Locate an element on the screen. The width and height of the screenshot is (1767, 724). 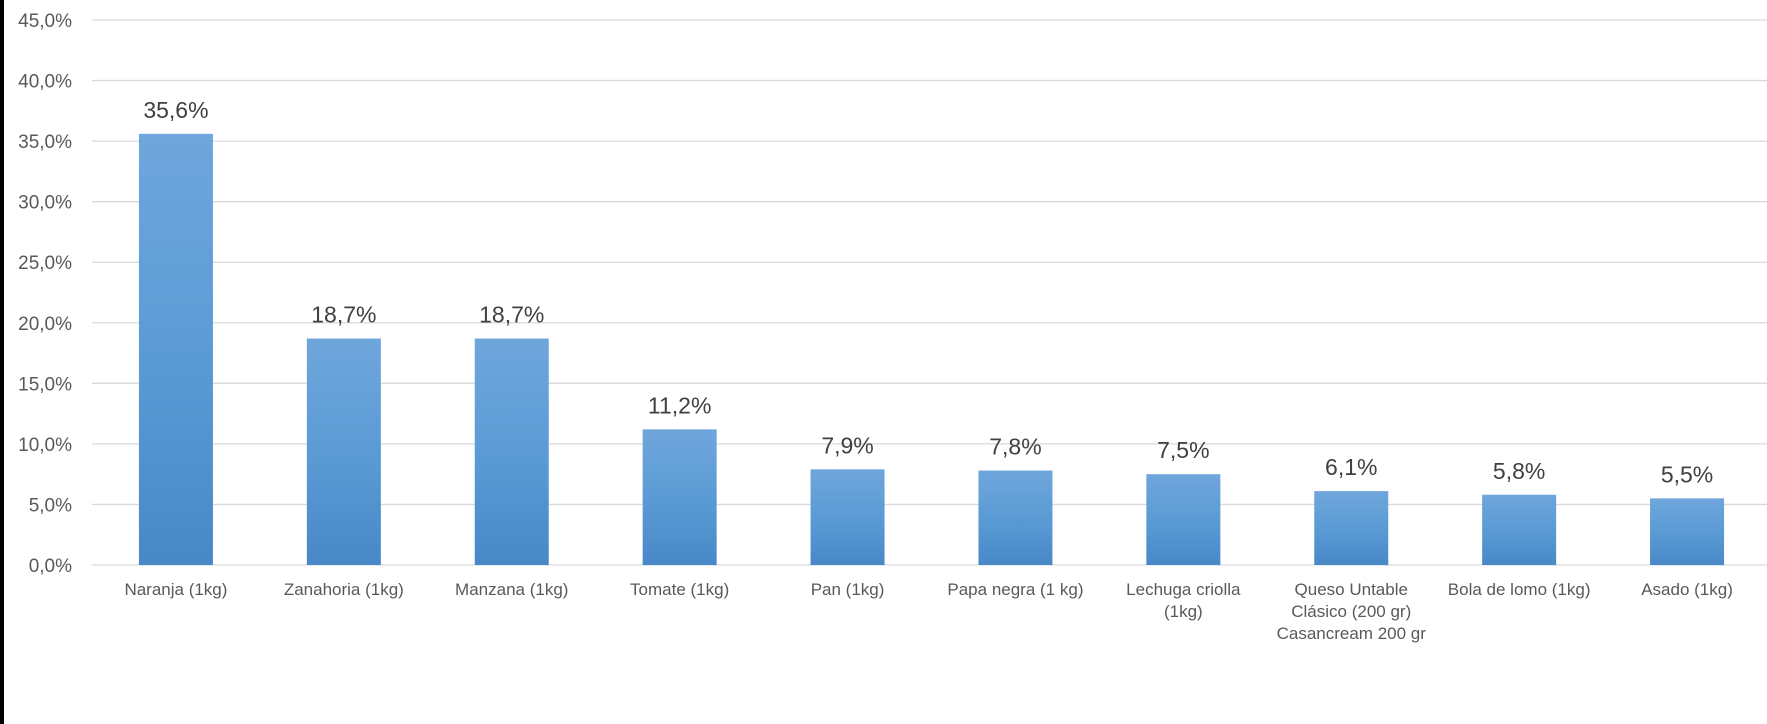
category-label: Manzana (1kg) is located at coordinates (511, 589).